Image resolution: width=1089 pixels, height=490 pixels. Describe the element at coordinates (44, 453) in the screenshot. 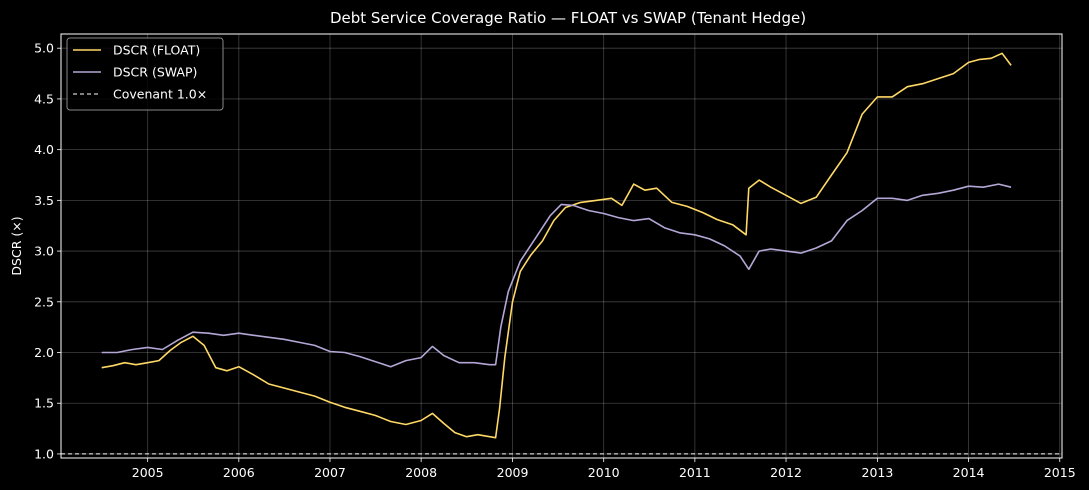

I see `y-tick-label: 1.0` at that location.